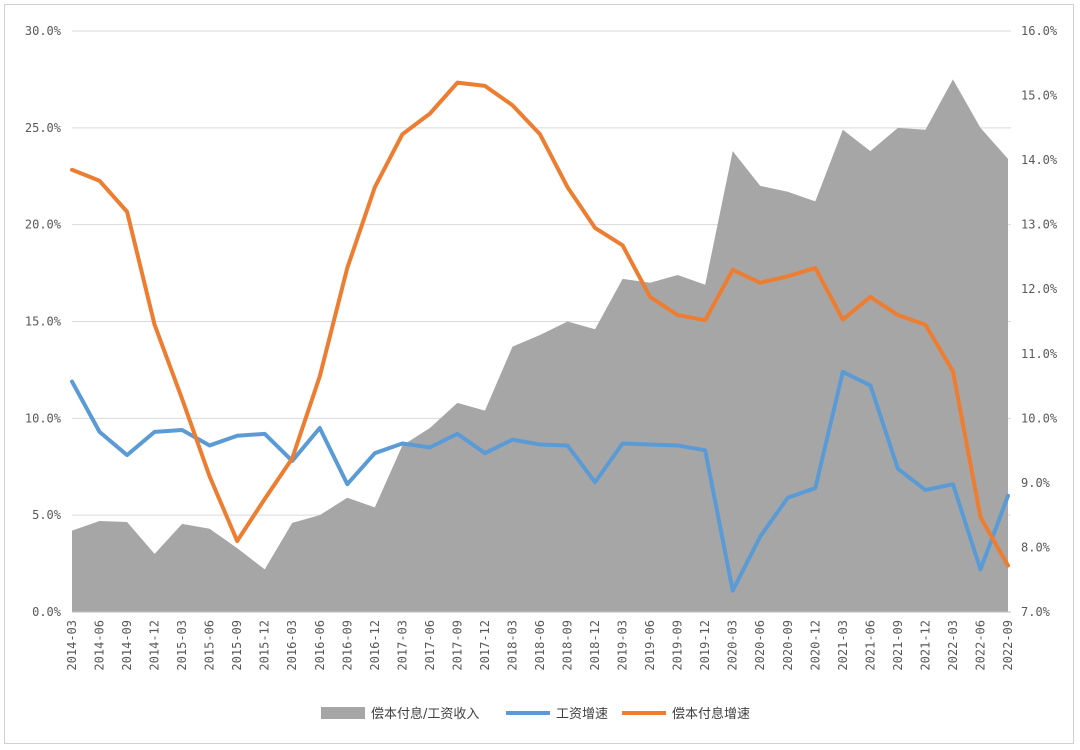  I want to click on x-tick-label: 2015-12, so click(265, 645).